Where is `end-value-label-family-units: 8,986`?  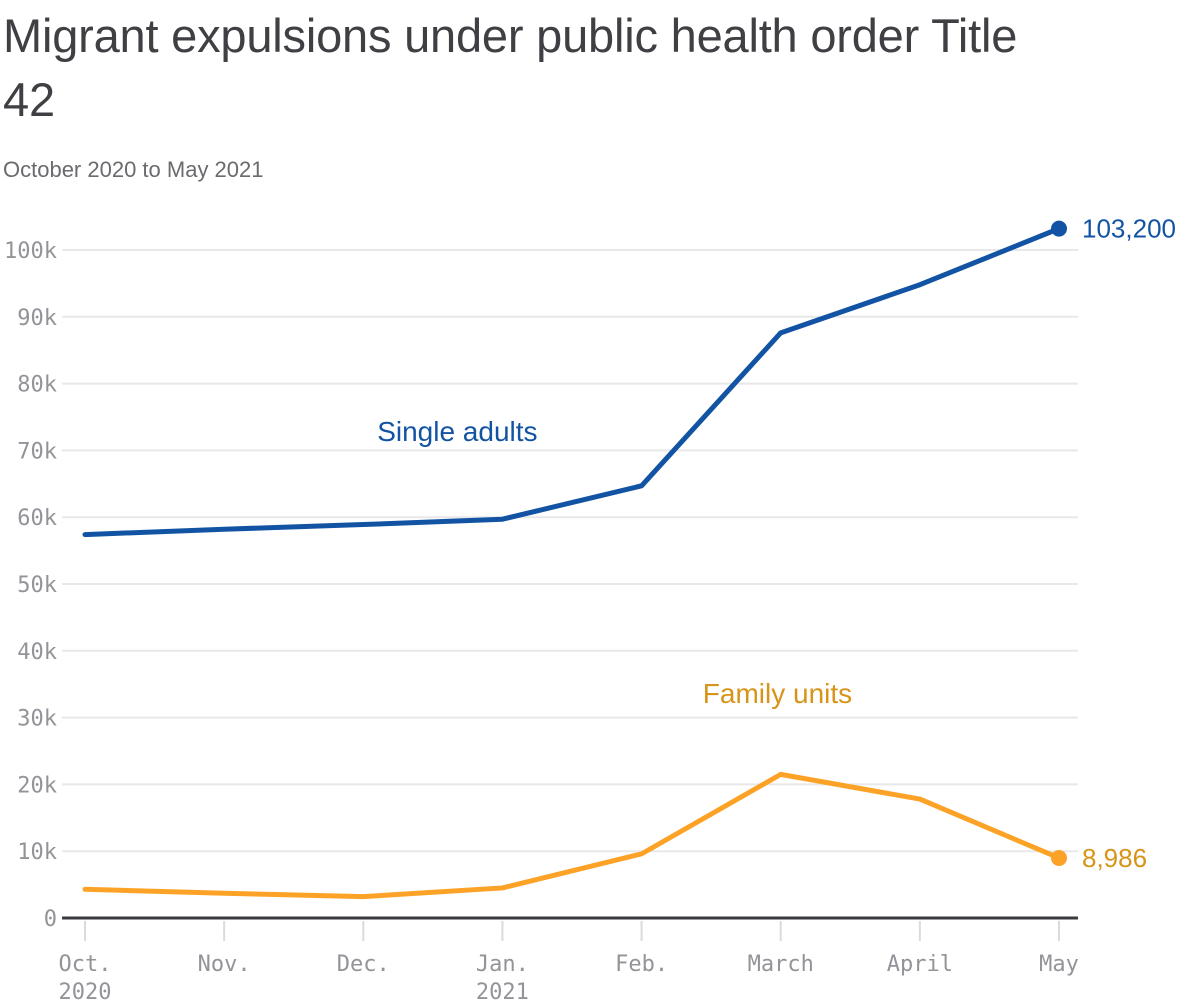 end-value-label-family-units: 8,986 is located at coordinates (1114, 858).